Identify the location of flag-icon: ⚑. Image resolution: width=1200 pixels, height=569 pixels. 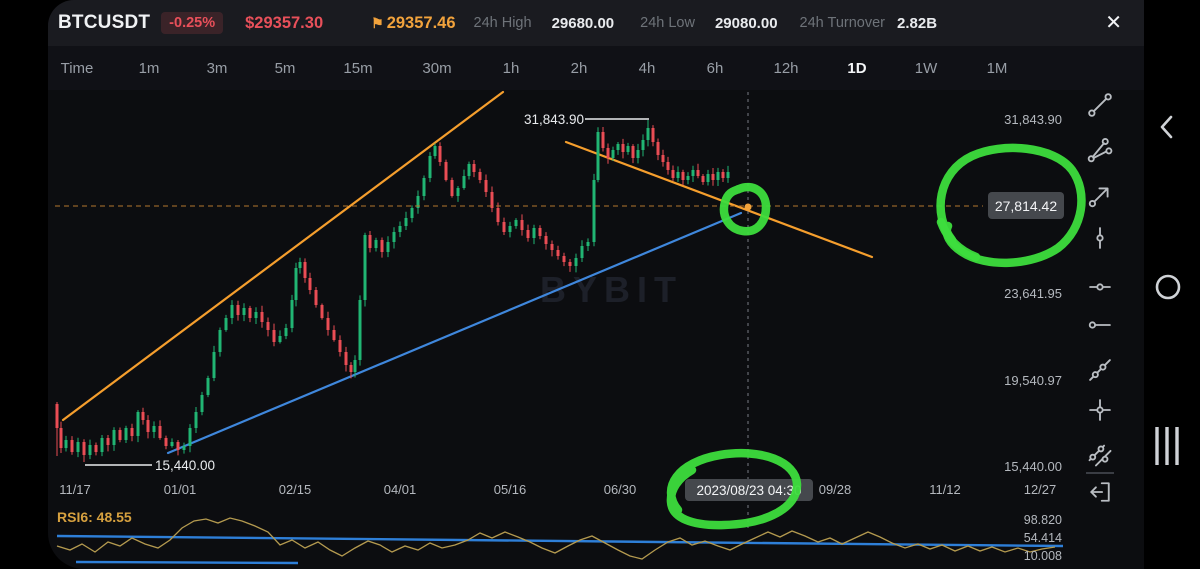
(377, 22).